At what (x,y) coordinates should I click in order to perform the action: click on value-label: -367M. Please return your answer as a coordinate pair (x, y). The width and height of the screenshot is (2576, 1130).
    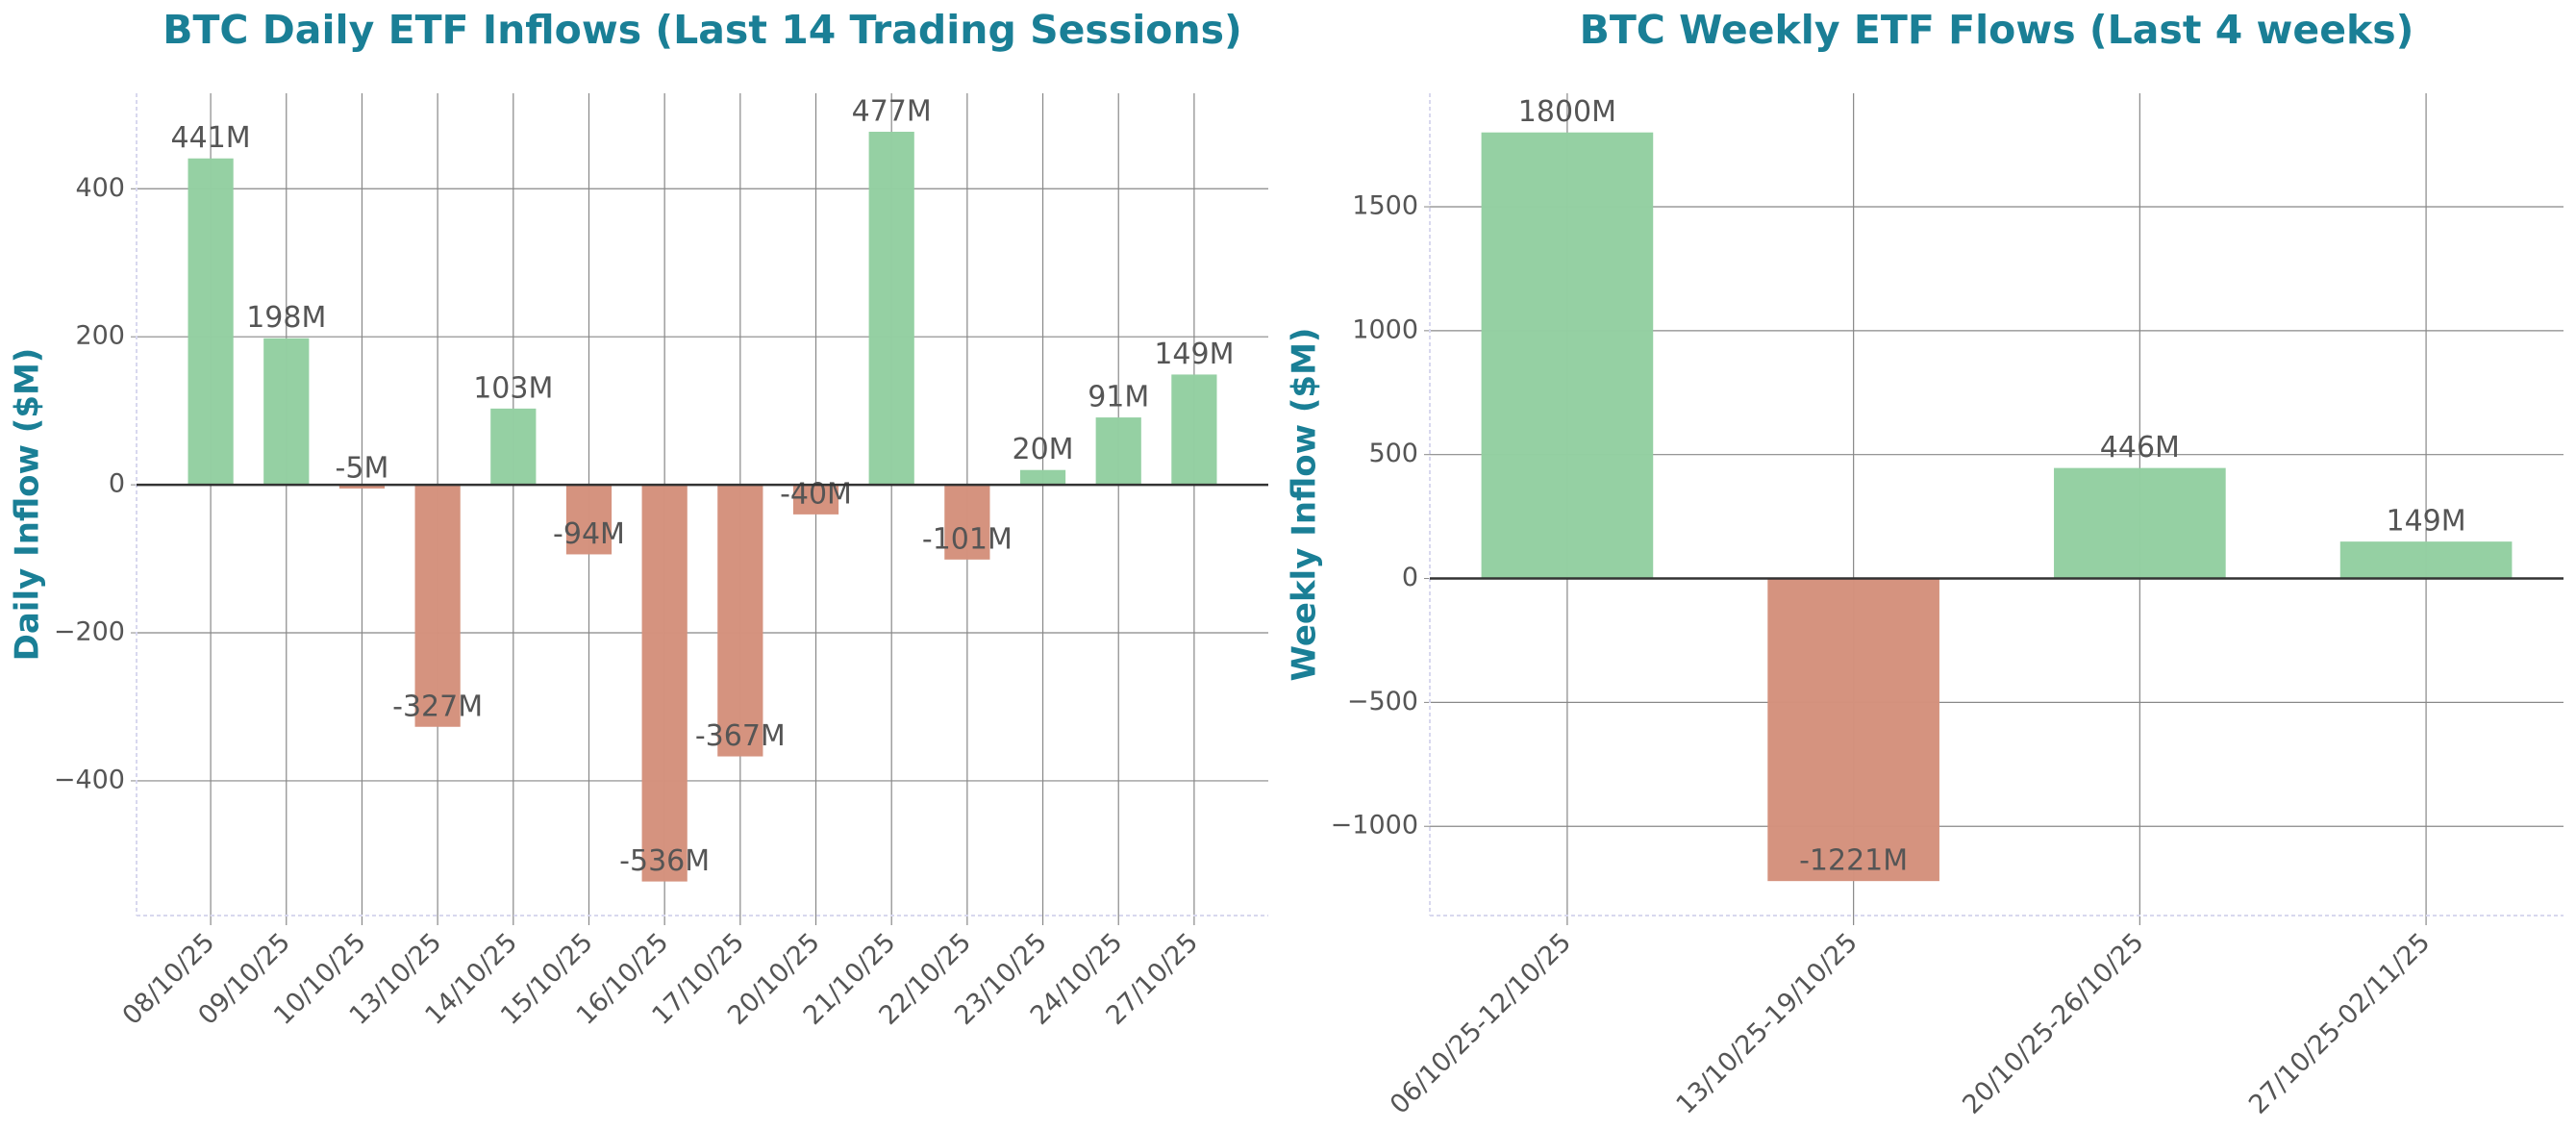
    Looking at the image, I should click on (740, 736).